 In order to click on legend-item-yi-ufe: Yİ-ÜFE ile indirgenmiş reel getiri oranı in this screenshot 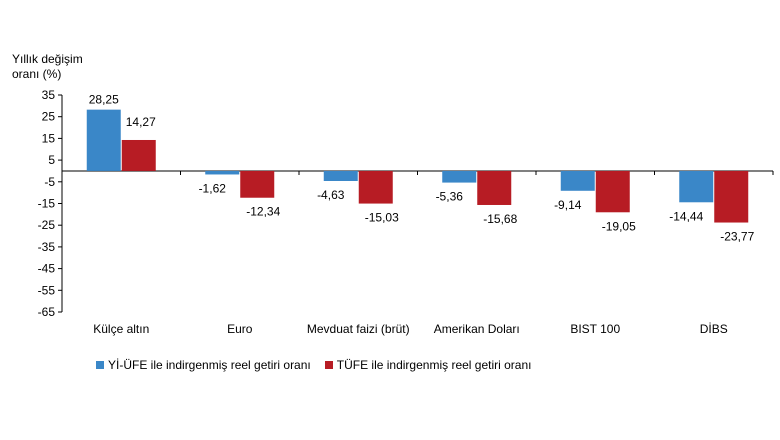, I will do `click(203, 365)`.